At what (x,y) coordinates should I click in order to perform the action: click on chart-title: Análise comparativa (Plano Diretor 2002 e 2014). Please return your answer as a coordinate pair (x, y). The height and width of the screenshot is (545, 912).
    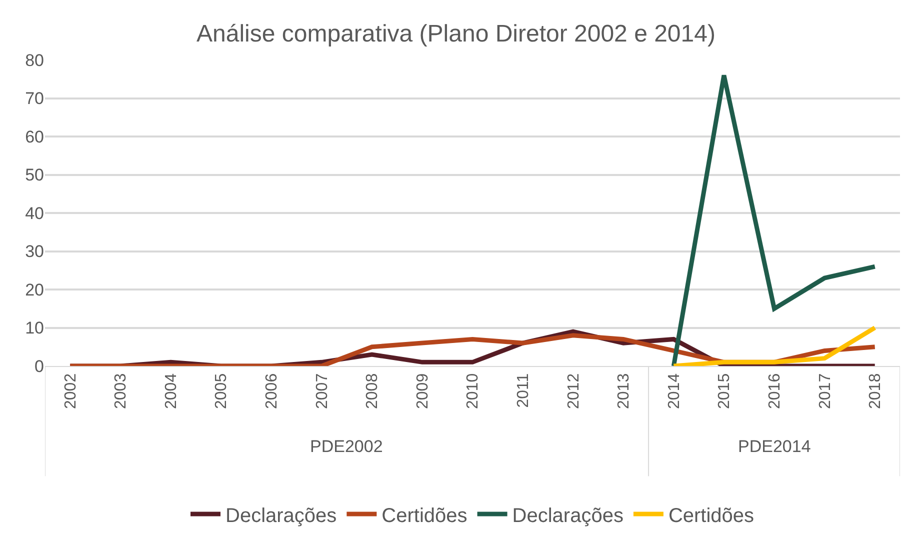
    Looking at the image, I should click on (456, 34).